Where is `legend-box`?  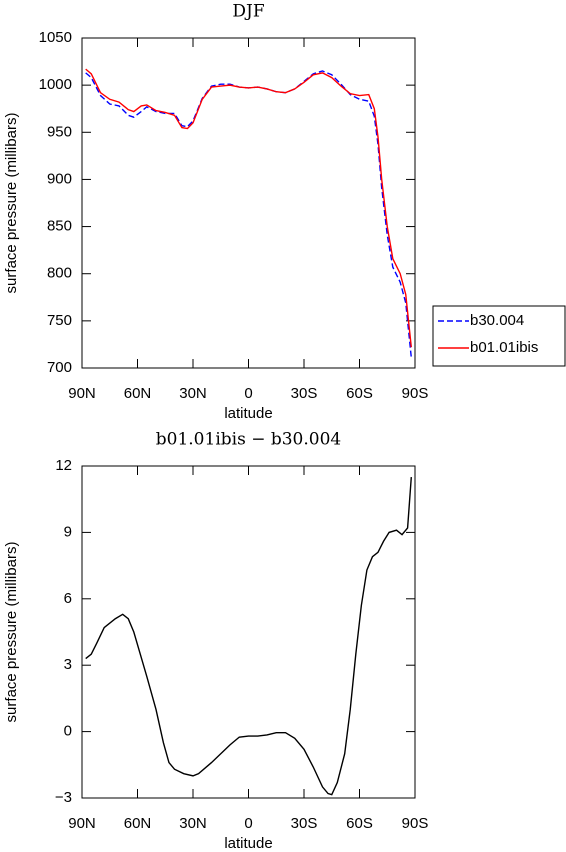 legend-box is located at coordinates (499, 336).